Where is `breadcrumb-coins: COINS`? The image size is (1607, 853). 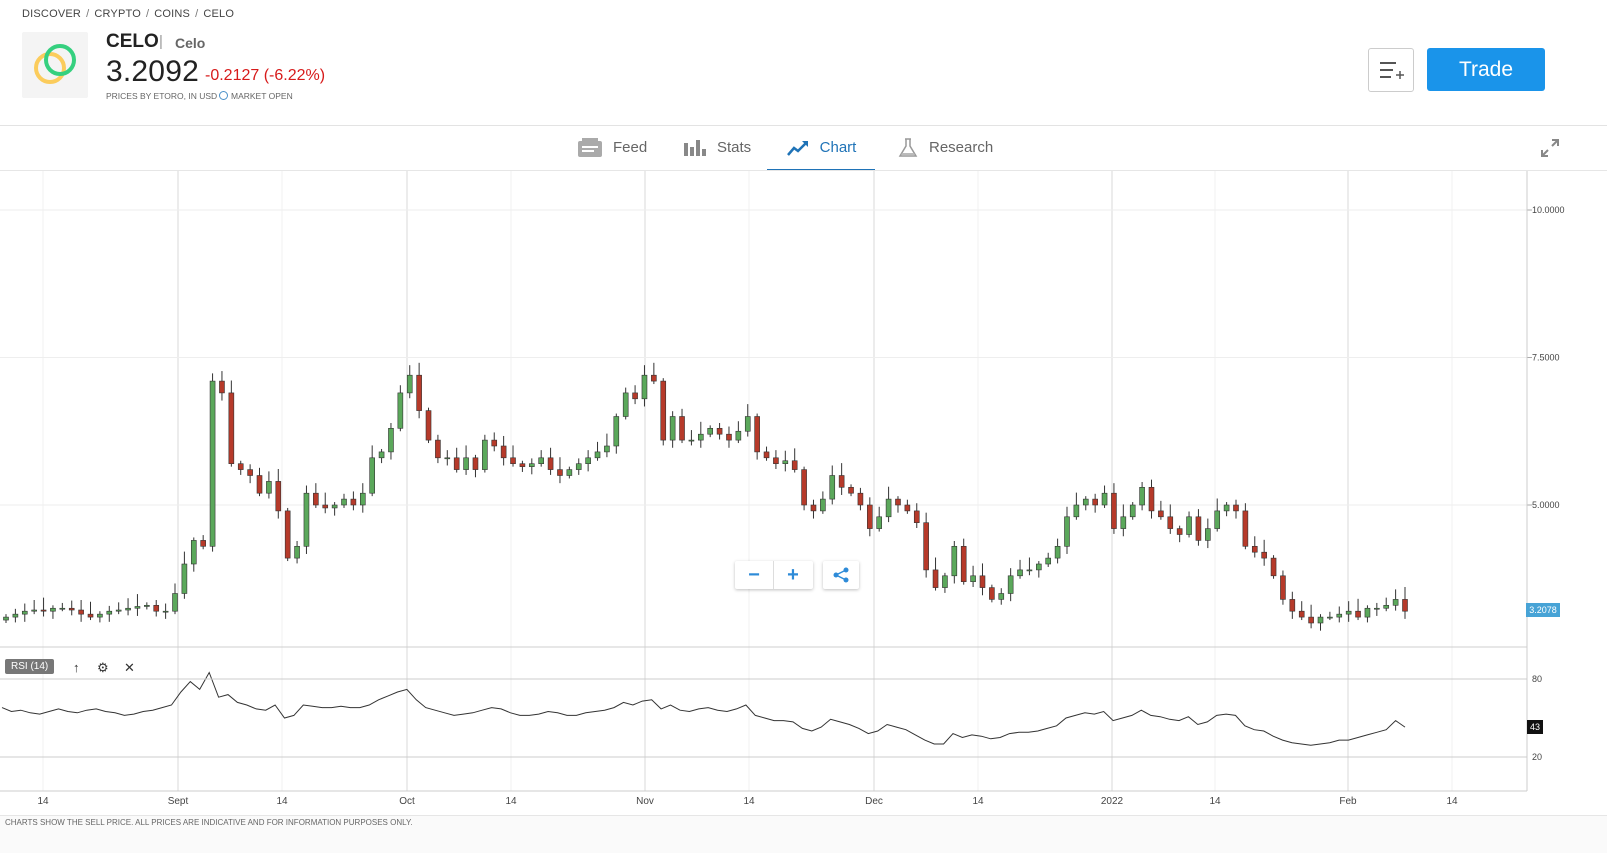 breadcrumb-coins: COINS is located at coordinates (172, 14).